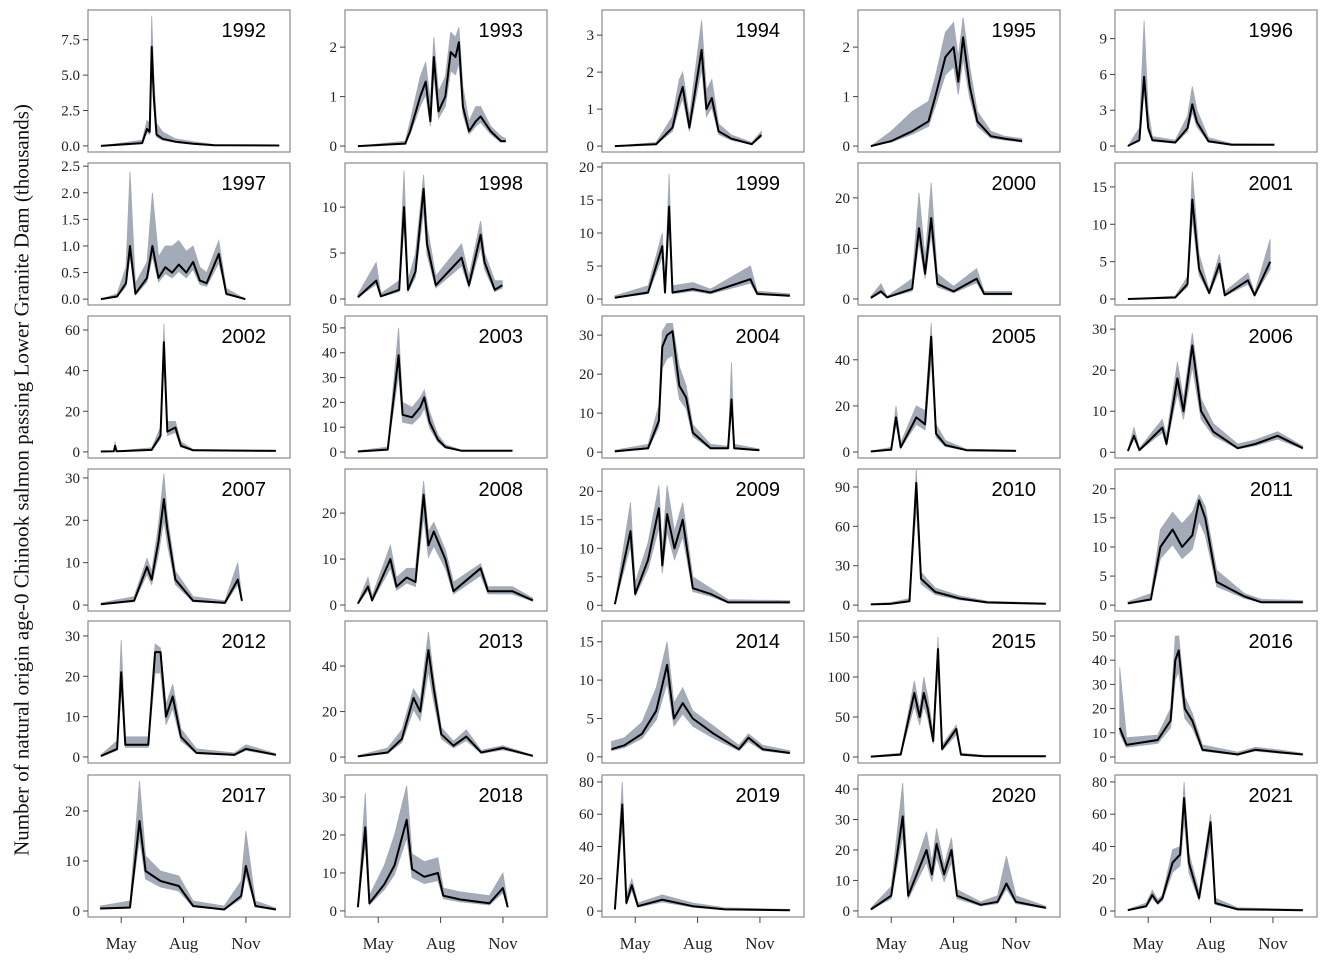 This screenshot has height=965, width=1336. I want to click on y-tick-label: 2.0, so click(70, 194).